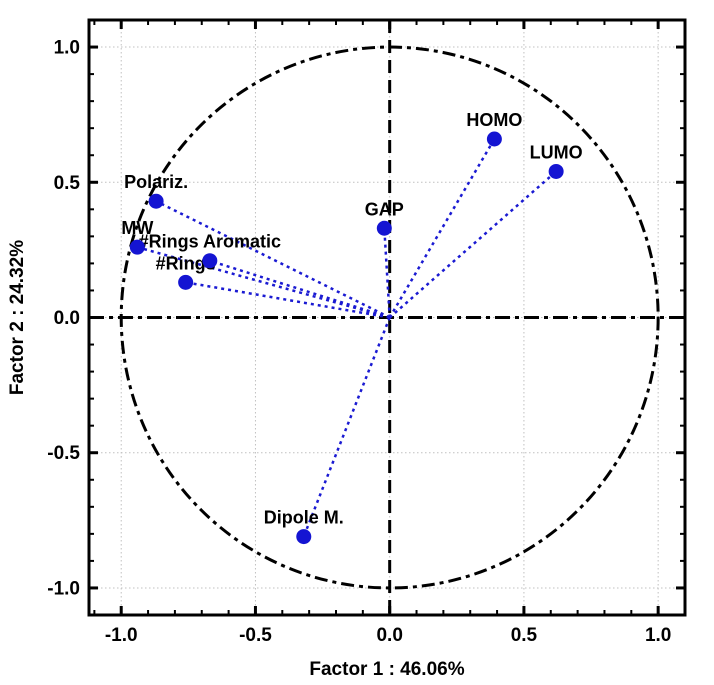  Describe the element at coordinates (63, 453) in the screenshot. I see `y-tick-label: -0.5` at that location.